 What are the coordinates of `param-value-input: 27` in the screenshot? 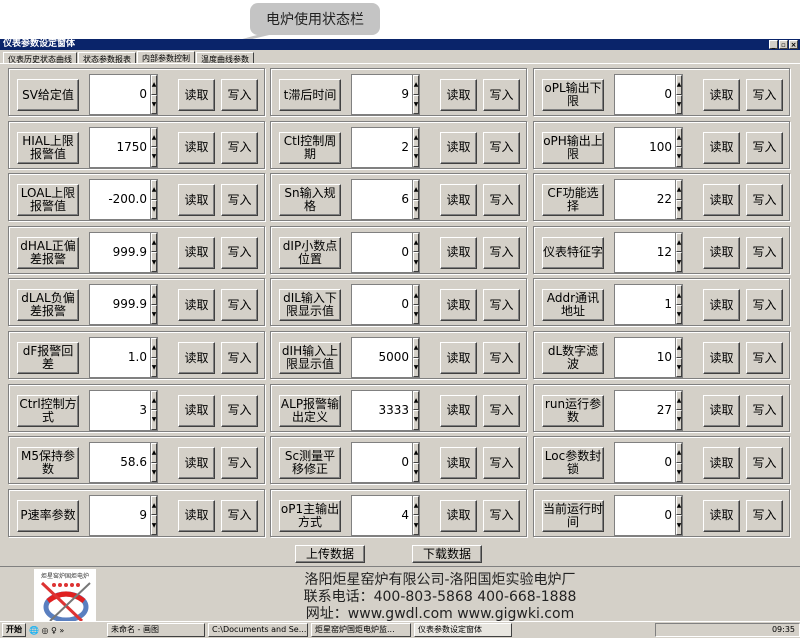 It's located at (645, 410).